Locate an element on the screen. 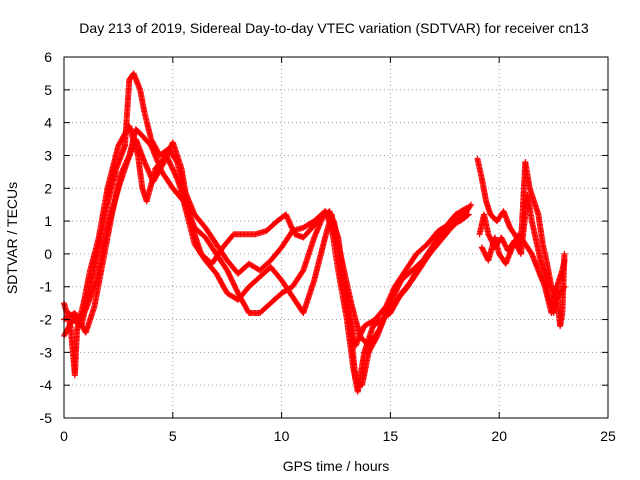 The height and width of the screenshot is (480, 640). x-tick-label: 15 is located at coordinates (391, 436).